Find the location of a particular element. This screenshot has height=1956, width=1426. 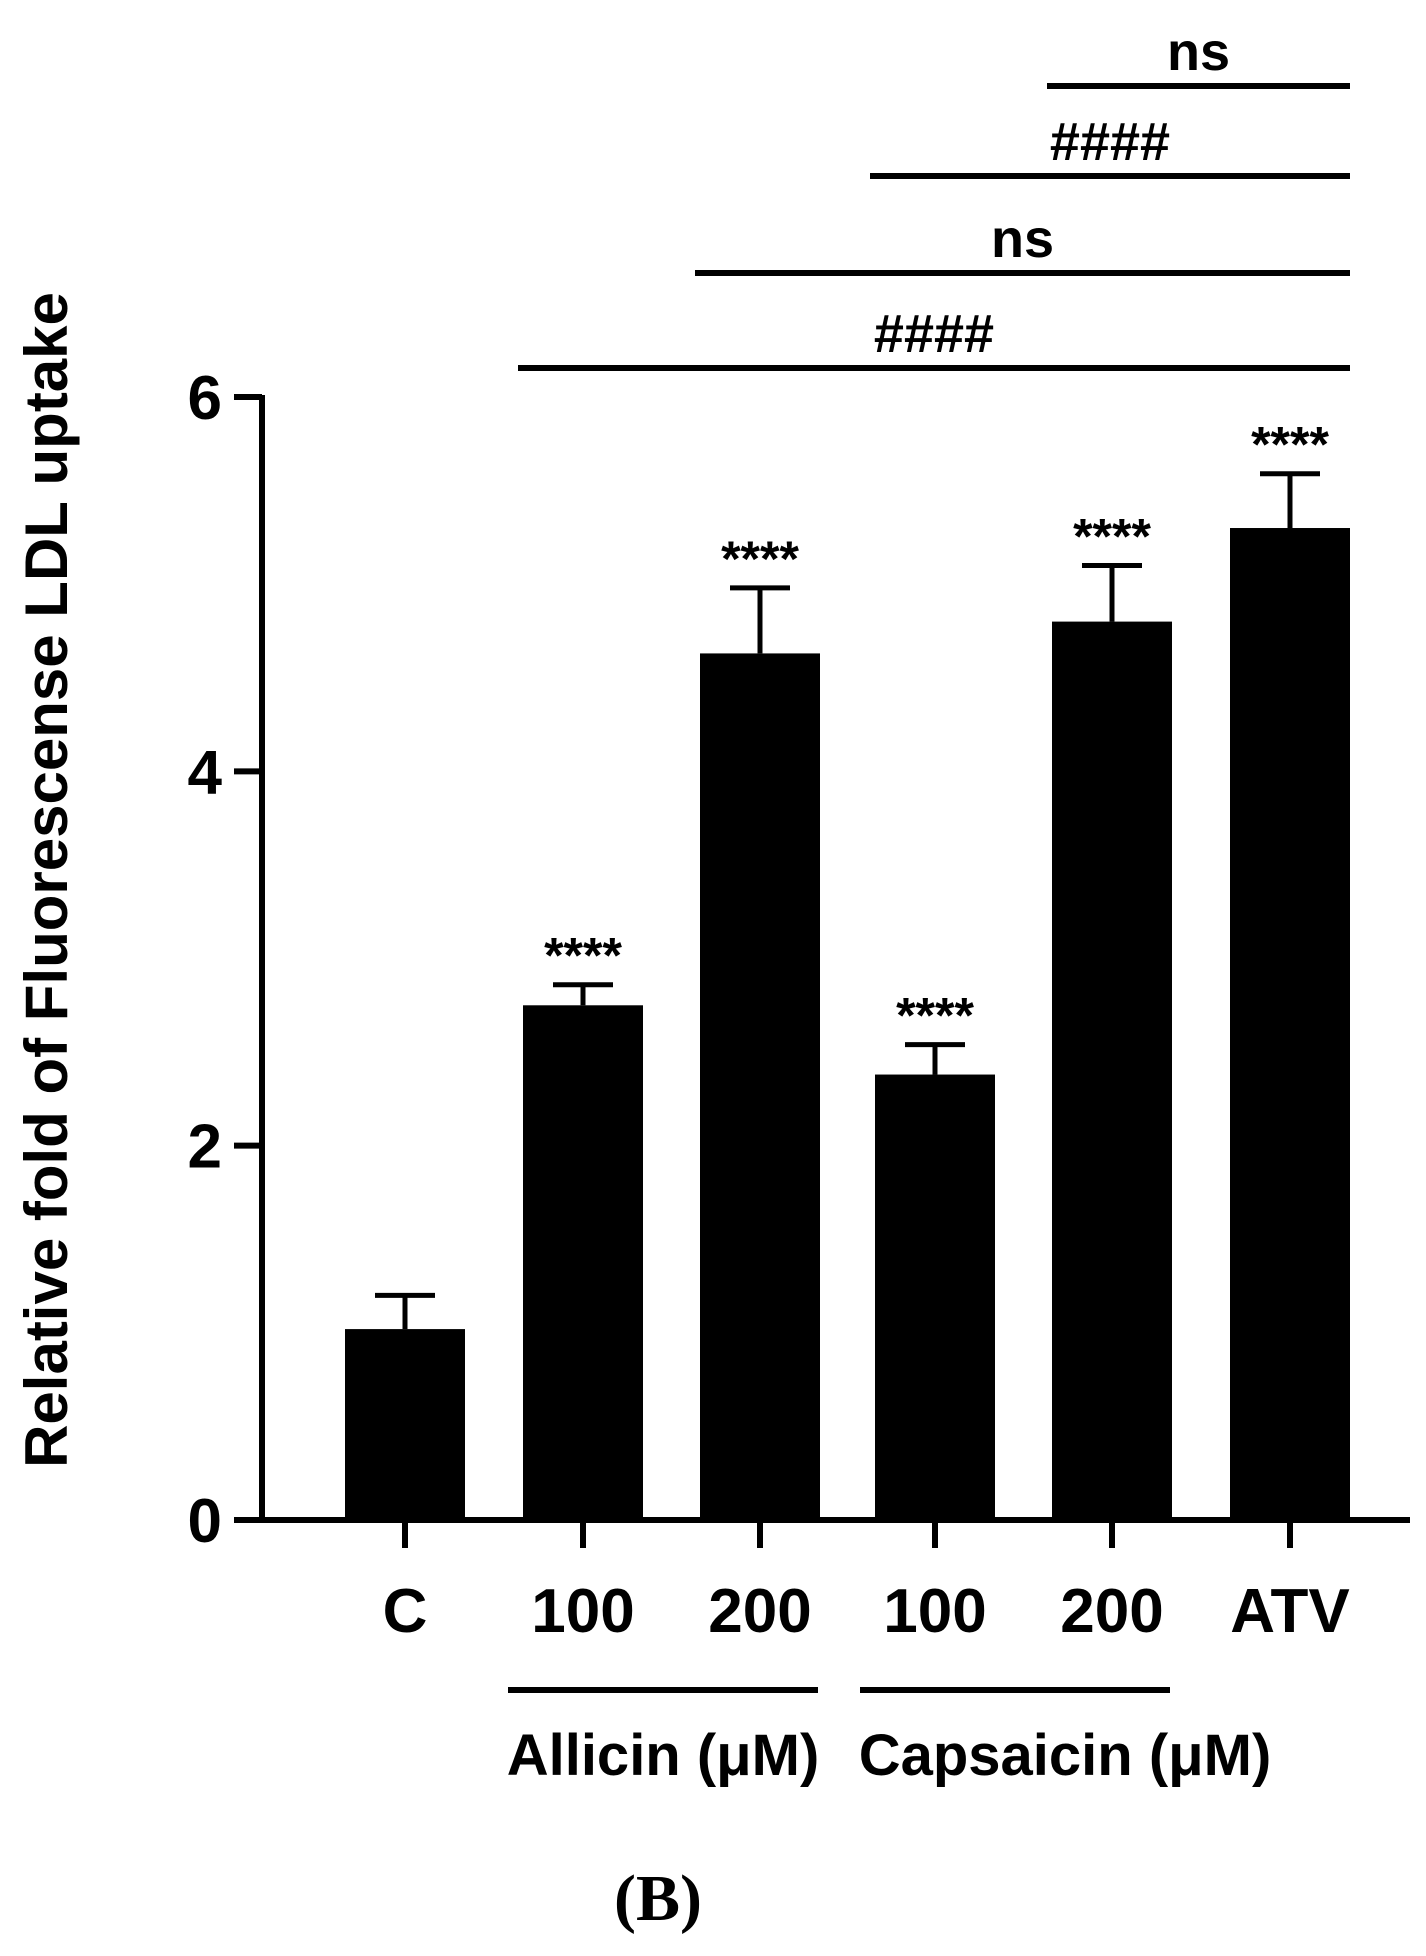

x-axis: C 100 200 100 200 ATV is located at coordinates (834, 1581).